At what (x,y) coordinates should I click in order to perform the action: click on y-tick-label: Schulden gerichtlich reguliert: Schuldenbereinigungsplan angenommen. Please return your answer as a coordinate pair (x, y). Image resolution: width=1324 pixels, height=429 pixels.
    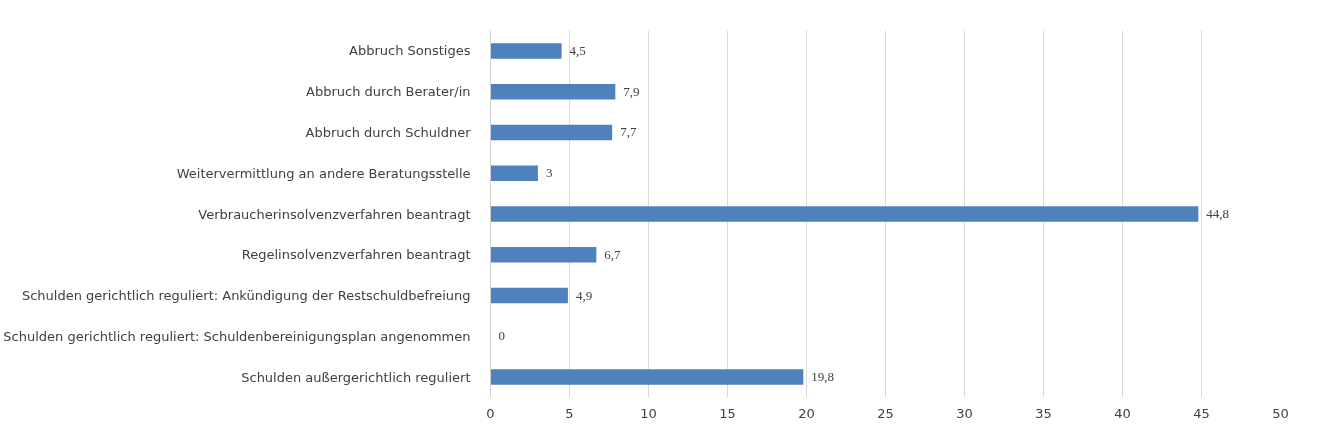
    Looking at the image, I should click on (237, 336).